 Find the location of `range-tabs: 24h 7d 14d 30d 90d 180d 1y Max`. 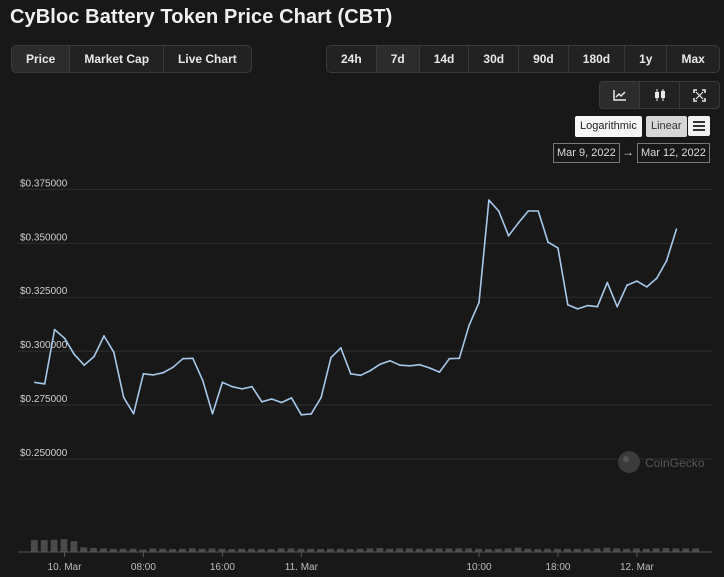

range-tabs: 24h 7d 14d 30d 90d 180d 1y Max is located at coordinates (523, 59).